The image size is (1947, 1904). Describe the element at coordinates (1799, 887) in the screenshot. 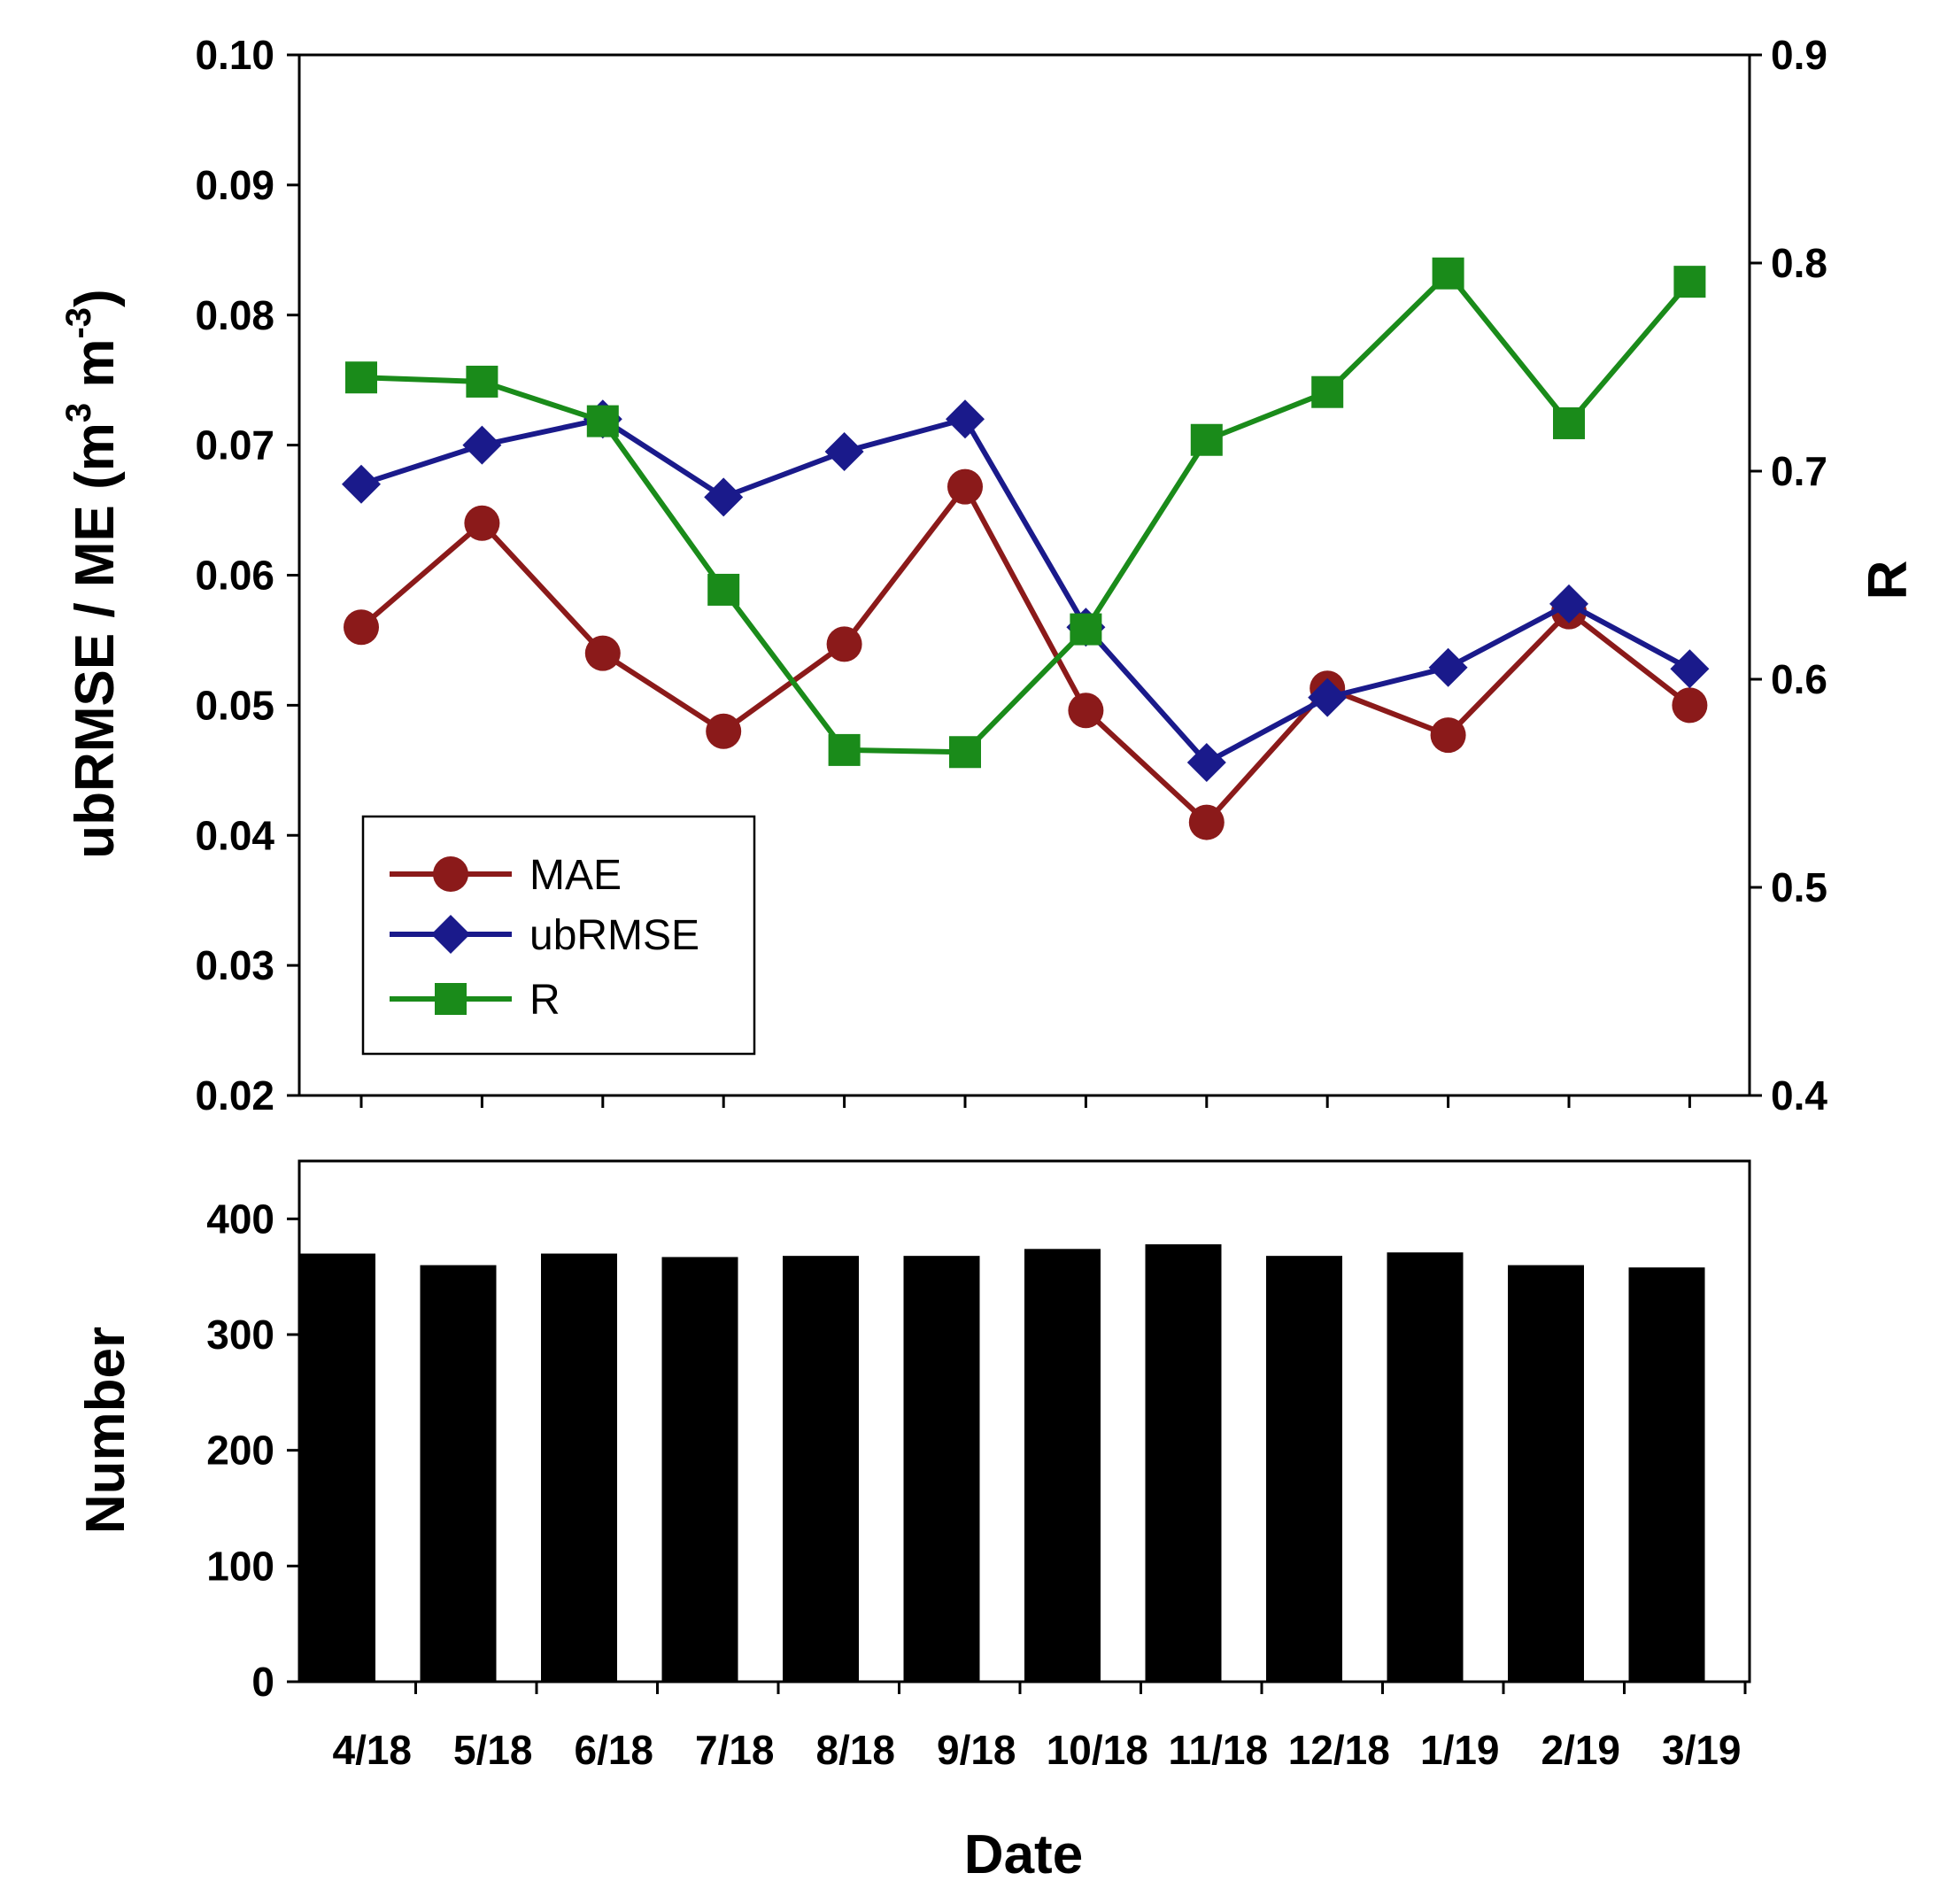

I see `right-tick-label: 0.5` at that location.